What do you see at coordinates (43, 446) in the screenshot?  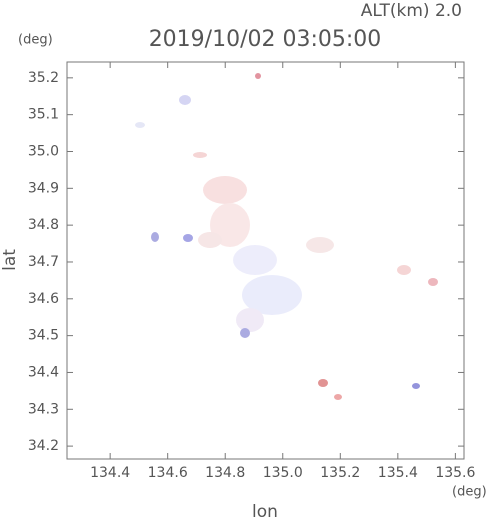 I see `y-tick-label: 34.2` at bounding box center [43, 446].